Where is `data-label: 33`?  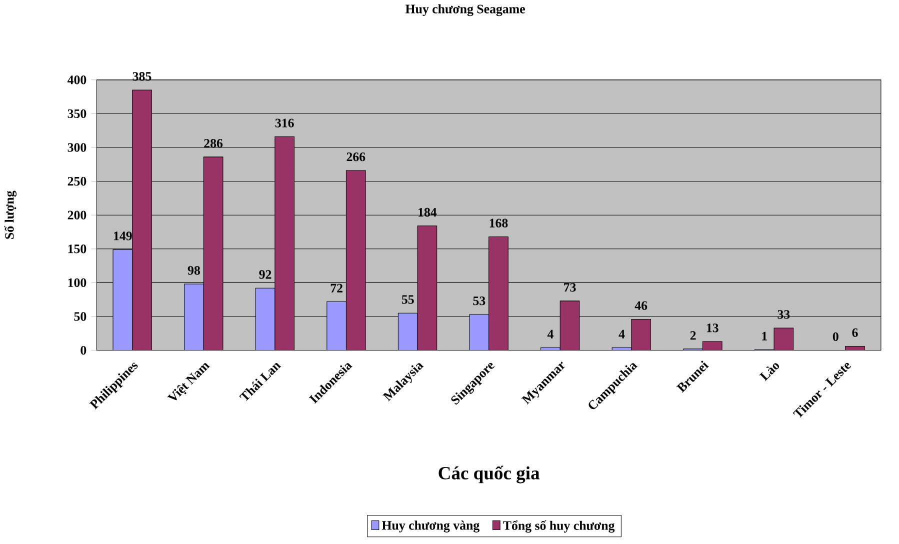 data-label: 33 is located at coordinates (784, 314).